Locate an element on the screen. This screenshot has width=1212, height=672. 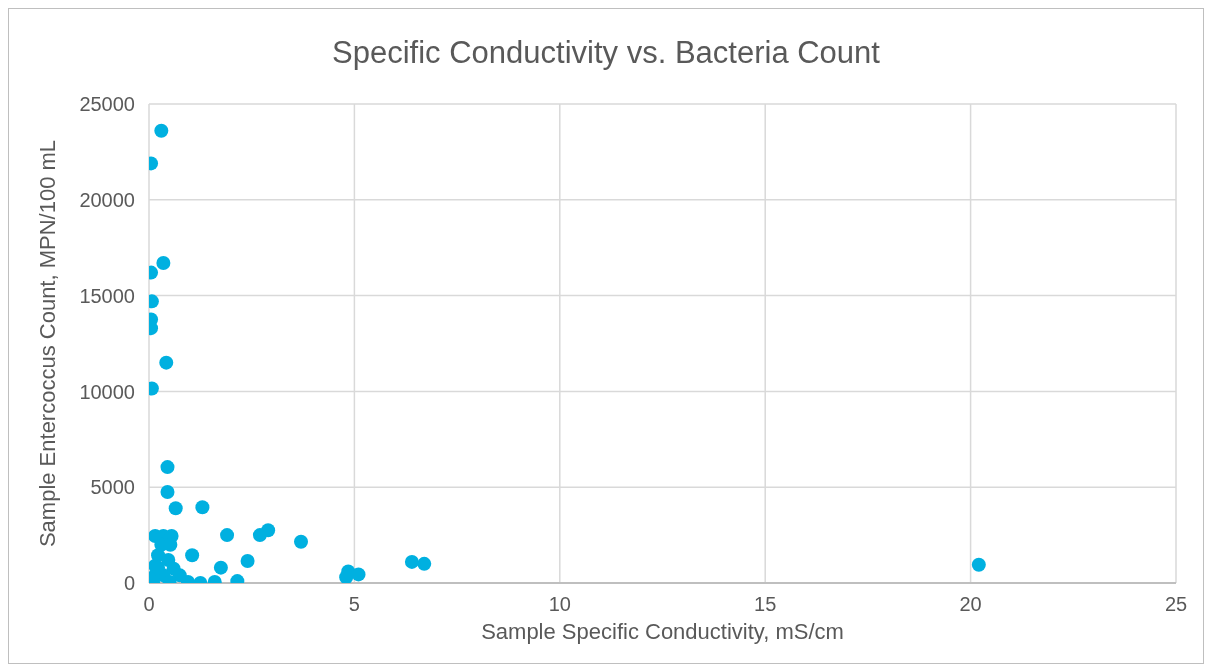
x-tick-label: 15 is located at coordinates (765, 604).